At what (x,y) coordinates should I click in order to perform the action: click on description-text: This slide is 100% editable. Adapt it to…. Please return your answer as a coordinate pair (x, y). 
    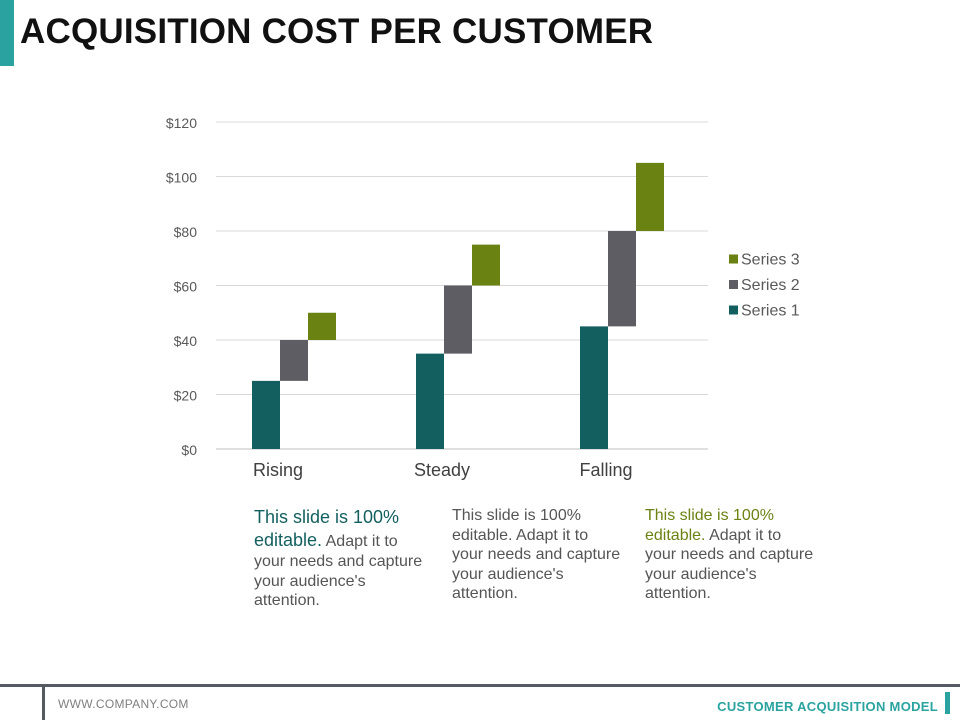
    Looking at the image, I should click on (536, 554).